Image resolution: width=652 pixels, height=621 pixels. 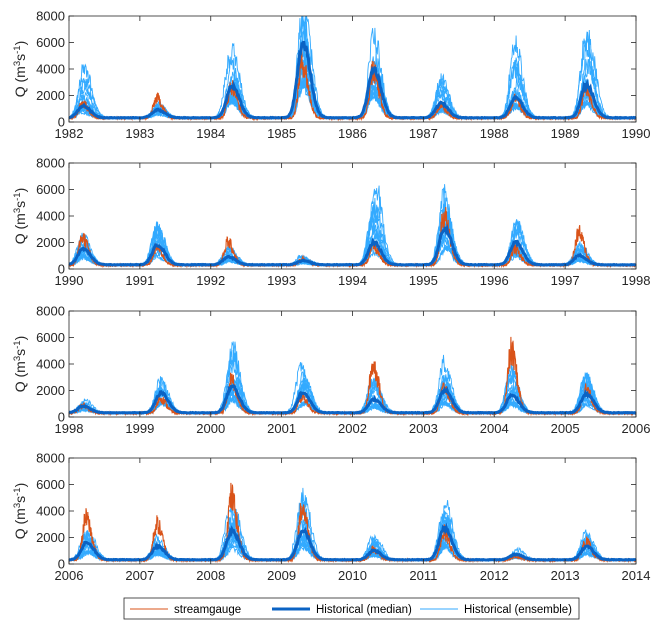 What do you see at coordinates (423, 428) in the screenshot?
I see `x-tick-label: 2003` at bounding box center [423, 428].